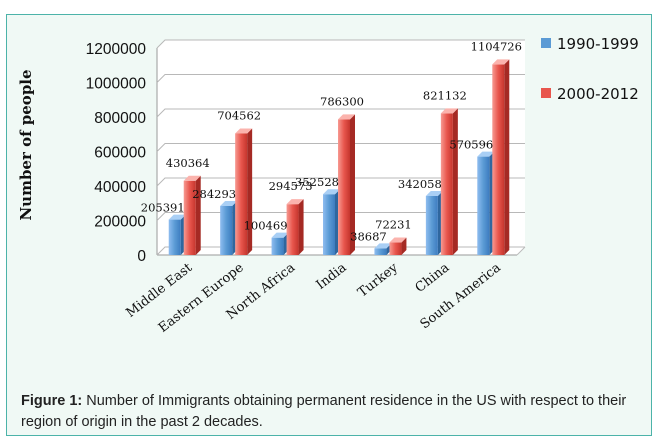 Image resolution: width=659 pixels, height=441 pixels. Describe the element at coordinates (590, 69) in the screenshot. I see `legend: 1990-1999 2000-2012` at that location.